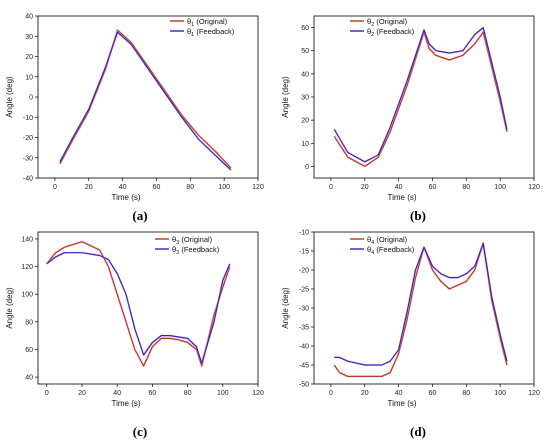 This screenshot has height=446, width=550. What do you see at coordinates (391, 32) in the screenshot?
I see `legend-label: θ2 (Feedback)` at bounding box center [391, 32].